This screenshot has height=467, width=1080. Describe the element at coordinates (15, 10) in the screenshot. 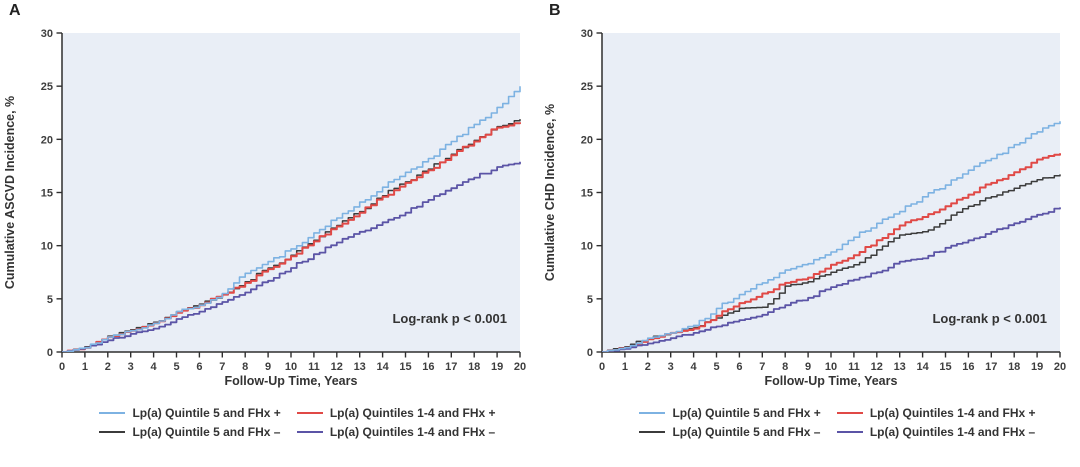

I see `panel-a-label: A` at that location.